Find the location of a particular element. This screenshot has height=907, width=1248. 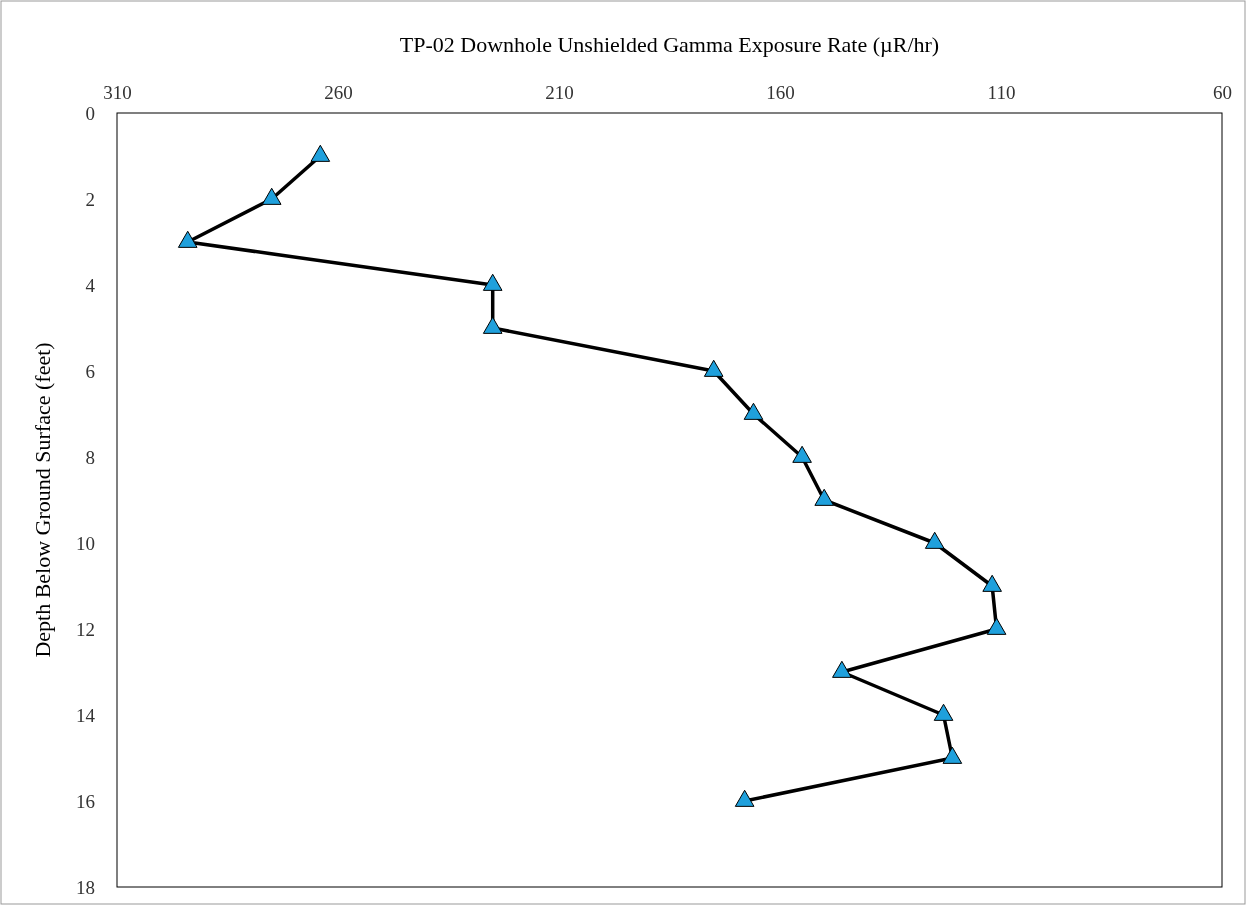

y-tick-label: 12 is located at coordinates (85, 629).